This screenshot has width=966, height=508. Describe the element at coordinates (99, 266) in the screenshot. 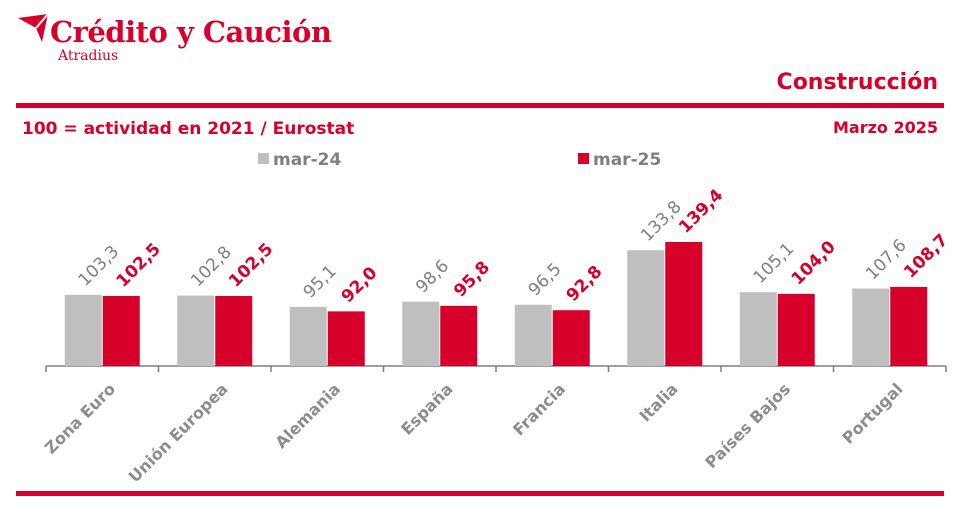

I see `data-label: 103,3` at that location.